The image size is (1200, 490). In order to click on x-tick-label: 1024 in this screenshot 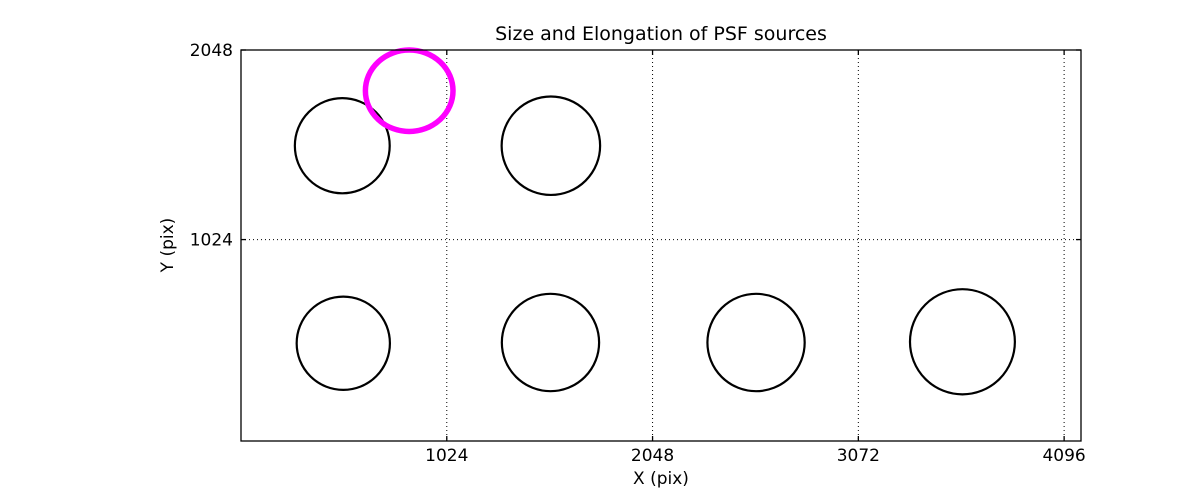, I will do `click(446, 456)`.